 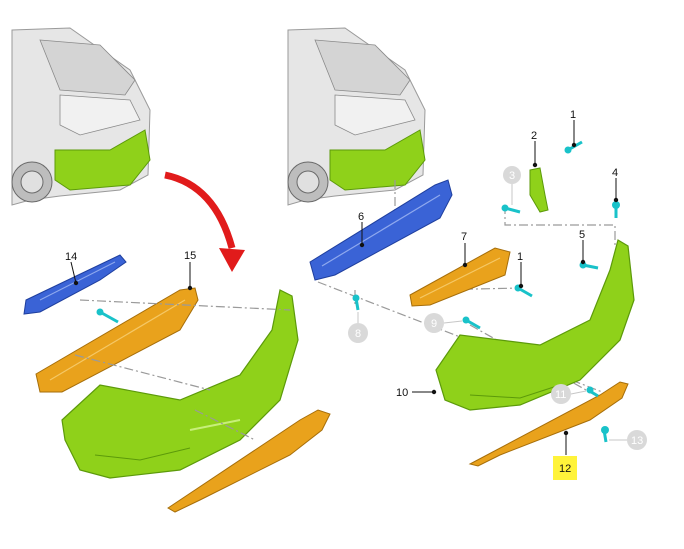 What do you see at coordinates (71, 257) in the screenshot?
I see `svg-text: 14` at bounding box center [71, 257].